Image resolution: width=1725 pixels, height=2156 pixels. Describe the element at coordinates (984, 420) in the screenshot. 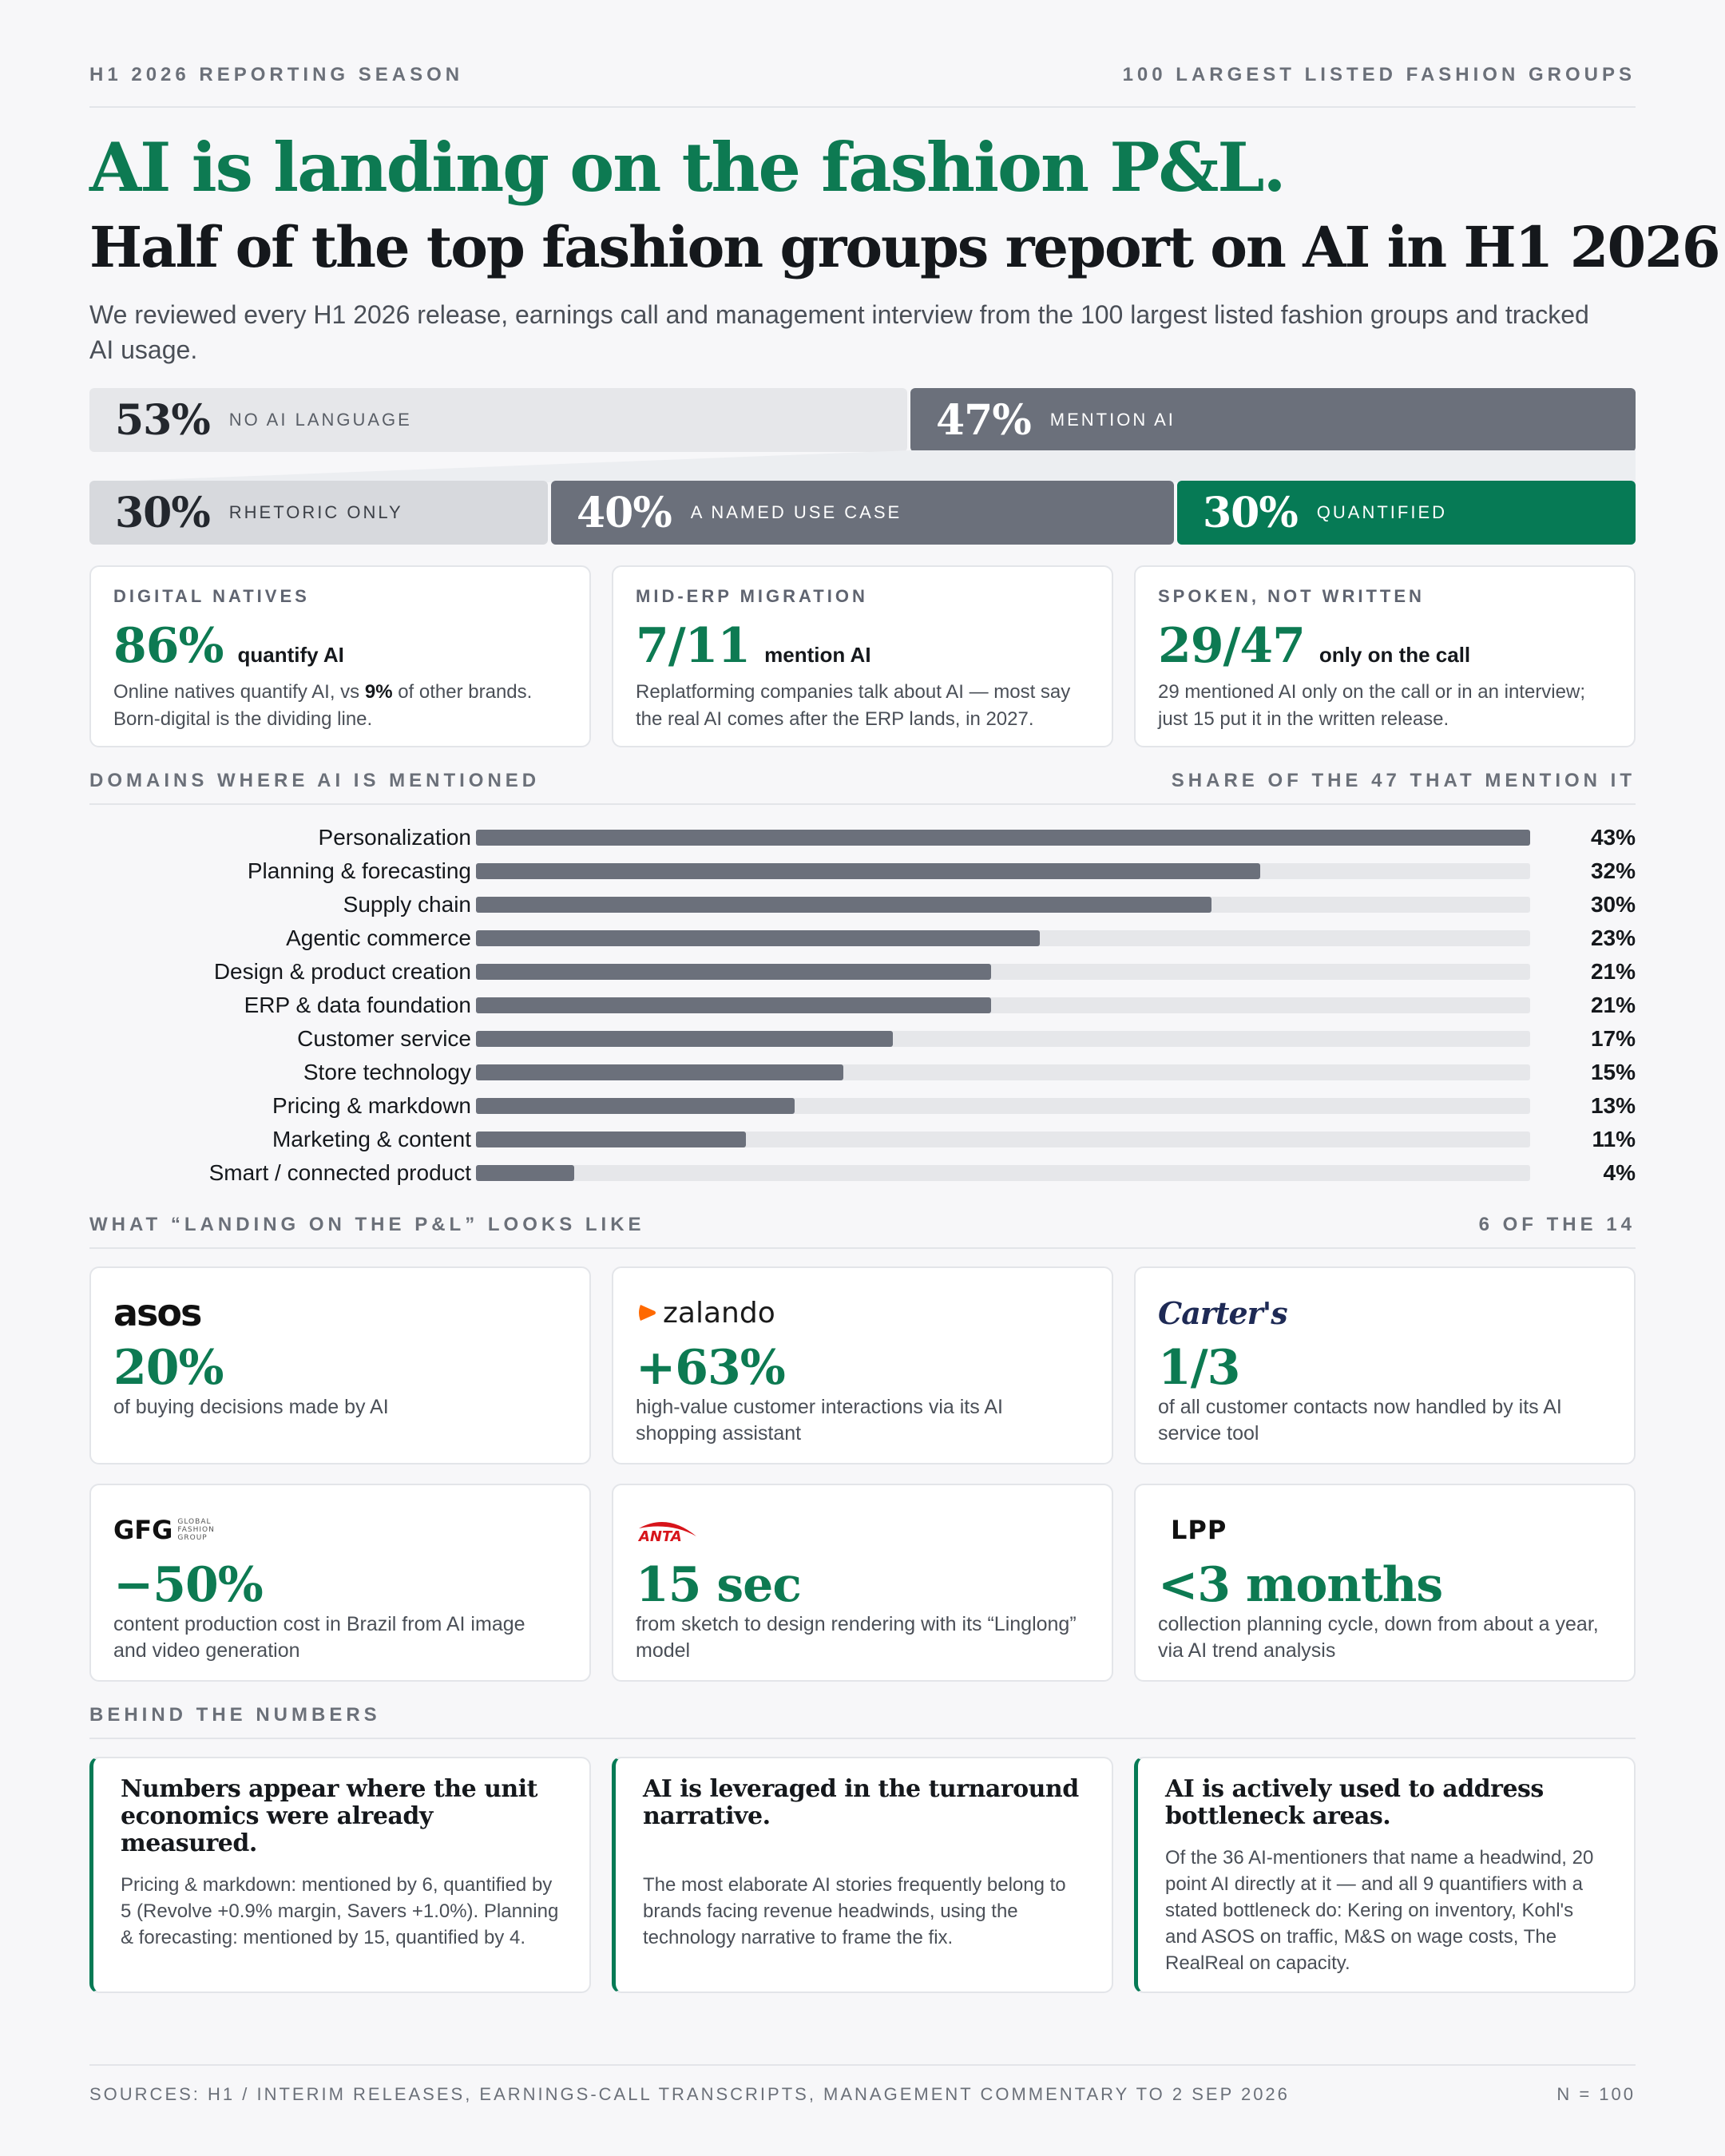

I see `share-mention-ai-pct: 47%` at that location.